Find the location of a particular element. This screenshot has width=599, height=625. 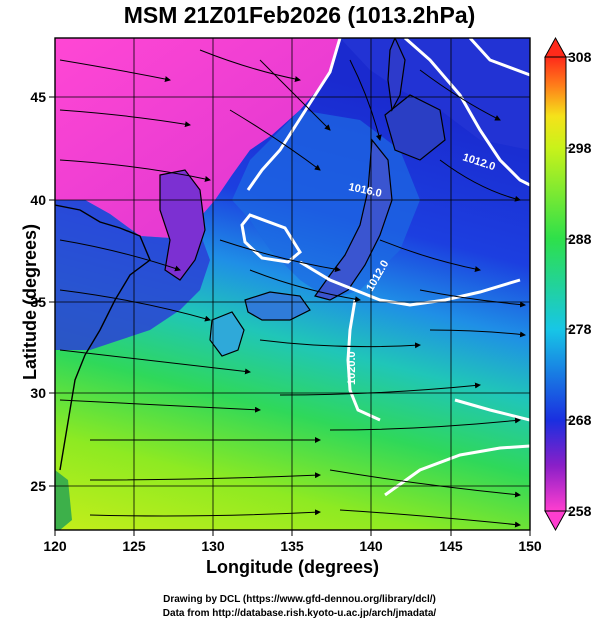

x-tick-labels: 120 125 130 135 140 145 150 is located at coordinates (292, 546).